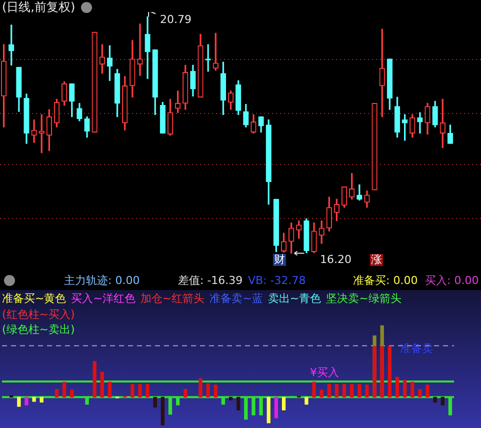  I want to click on text: 卖出~青色, so click(295, 298).